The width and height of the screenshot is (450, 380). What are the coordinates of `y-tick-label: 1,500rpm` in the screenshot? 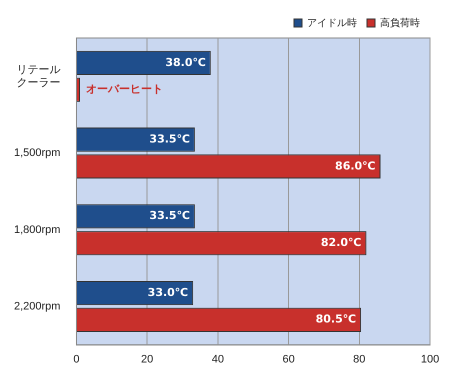 It's located at (37, 153).